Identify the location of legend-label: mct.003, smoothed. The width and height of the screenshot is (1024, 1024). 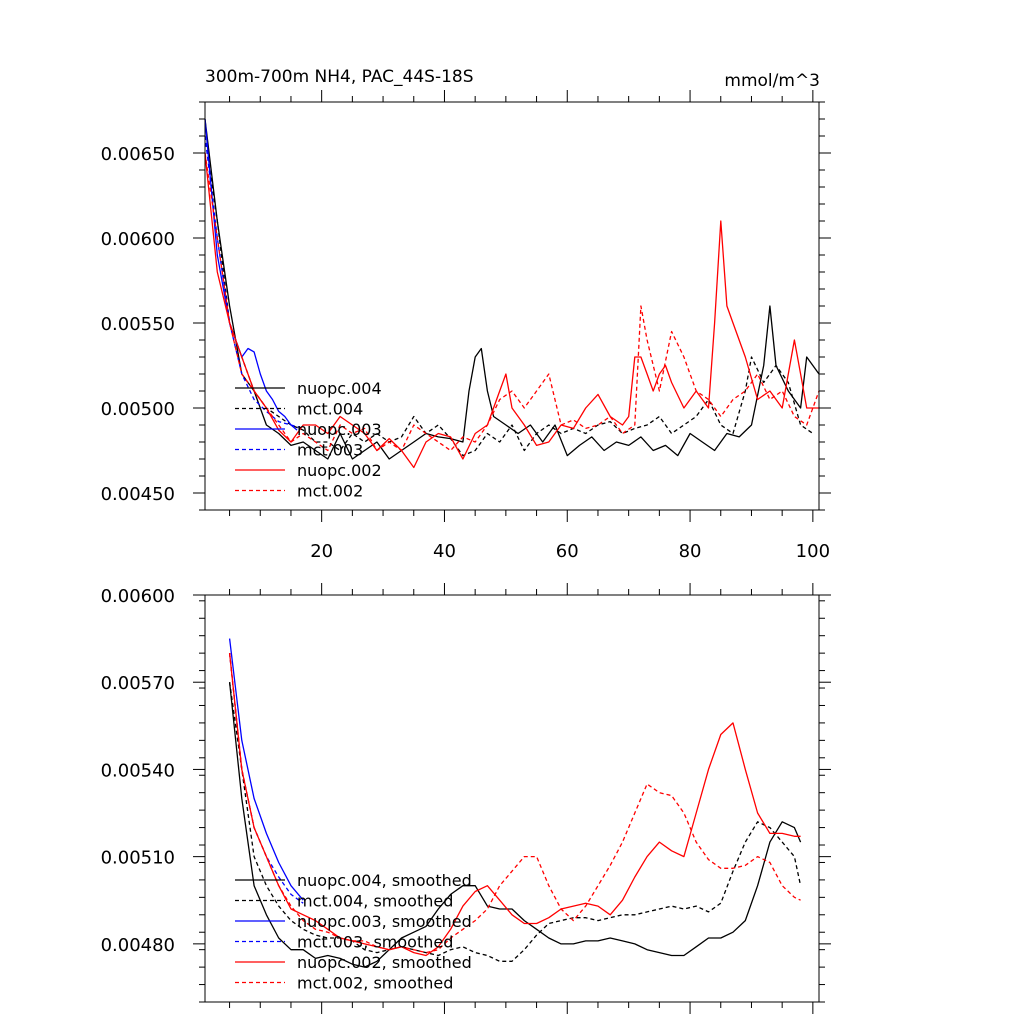
(375, 942).